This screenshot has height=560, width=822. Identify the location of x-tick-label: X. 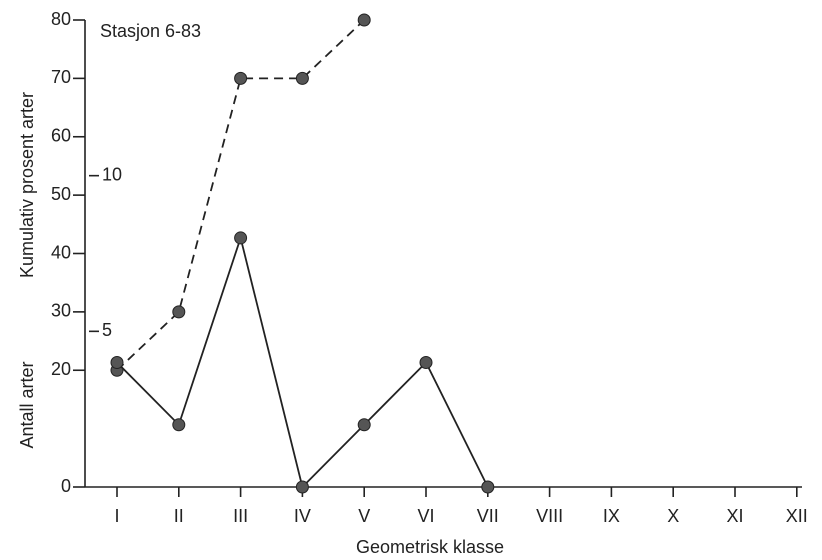
(673, 516).